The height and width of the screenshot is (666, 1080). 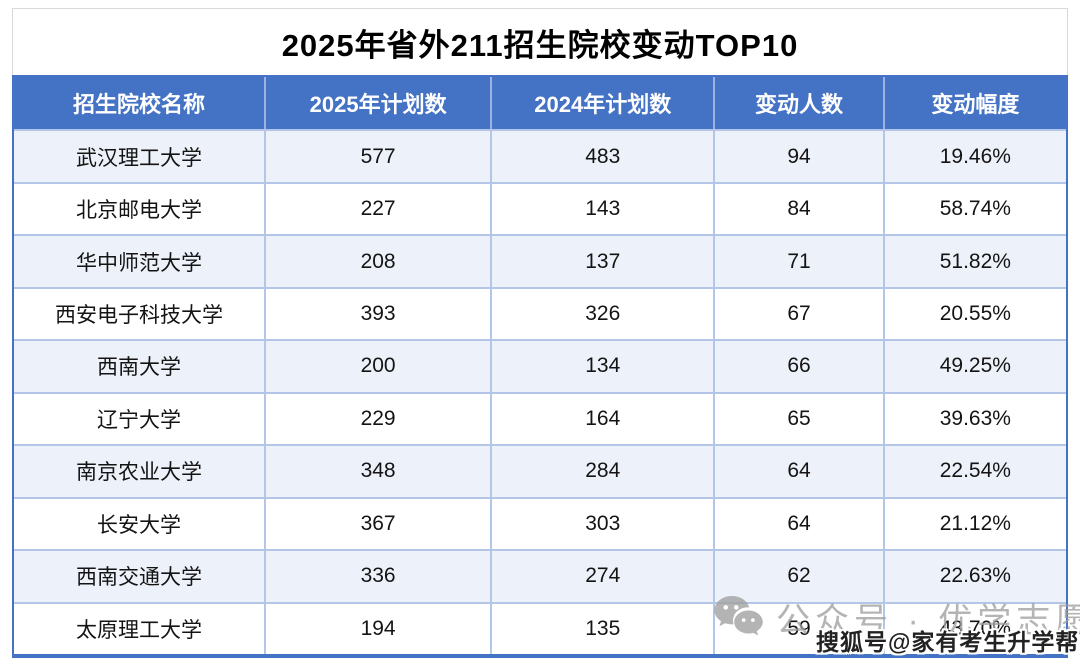 What do you see at coordinates (800, 366) in the screenshot?
I see `cell-change: 66` at bounding box center [800, 366].